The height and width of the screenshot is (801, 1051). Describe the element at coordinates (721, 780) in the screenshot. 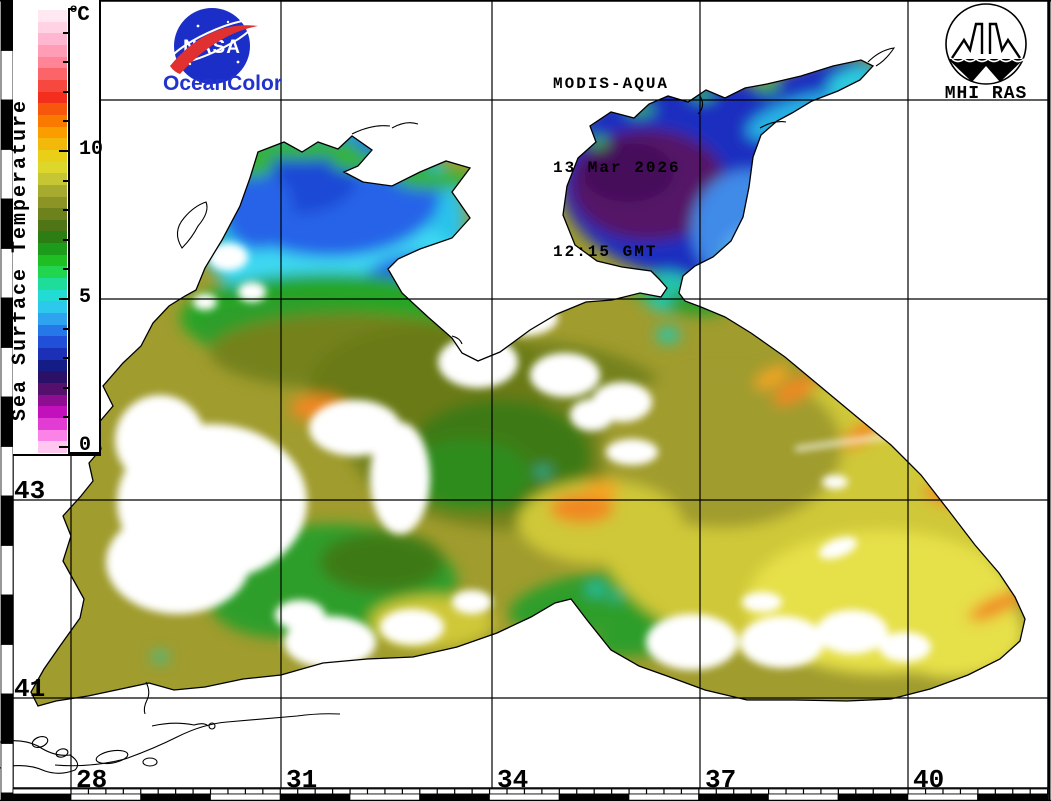

I see `lon-label-37: 37` at that location.